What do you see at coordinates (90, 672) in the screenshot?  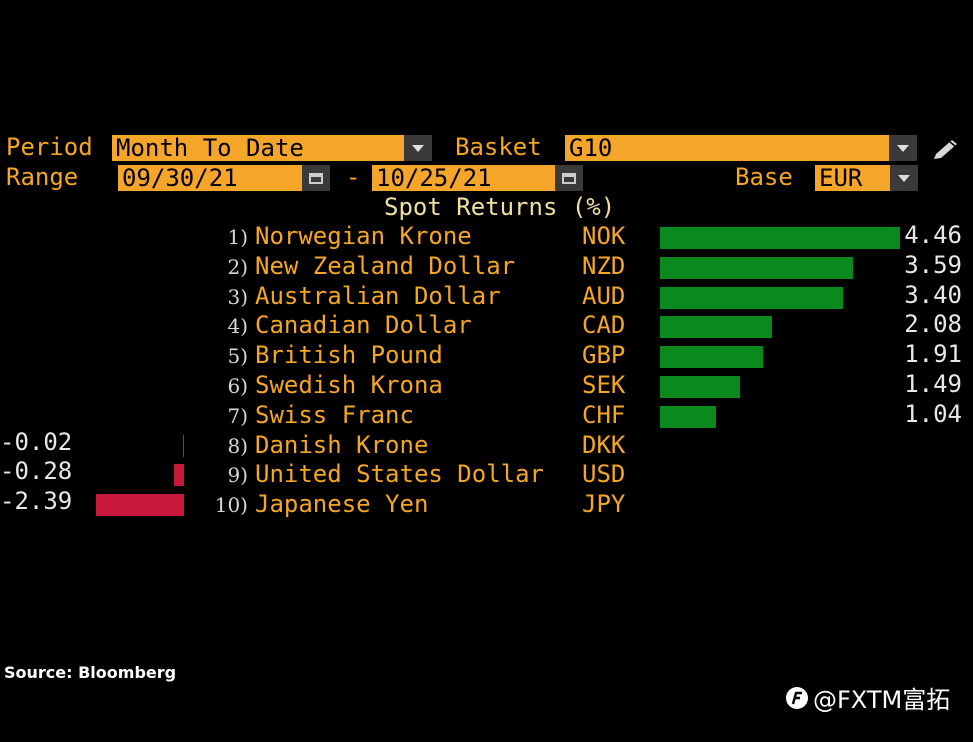 I see `source-note: Source: Bloomberg` at bounding box center [90, 672].